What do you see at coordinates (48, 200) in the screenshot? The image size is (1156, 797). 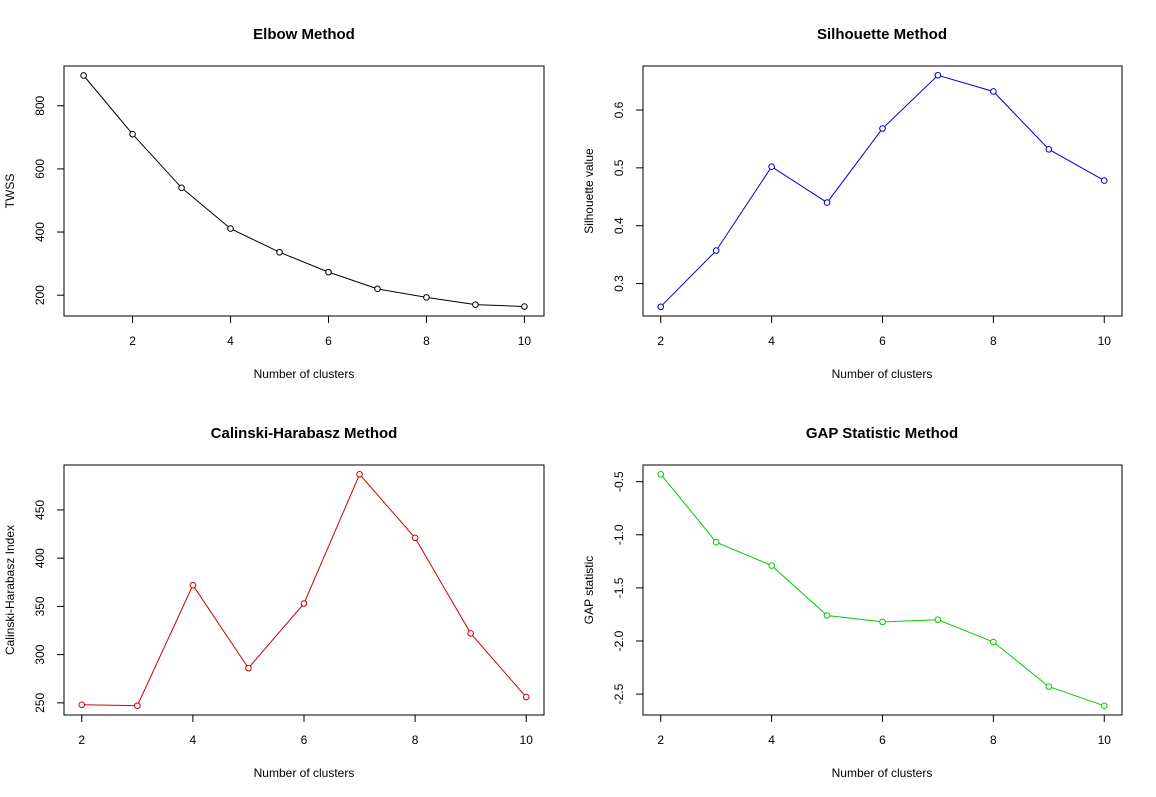 I see `y-ticks: 200 400 600 800` at bounding box center [48, 200].